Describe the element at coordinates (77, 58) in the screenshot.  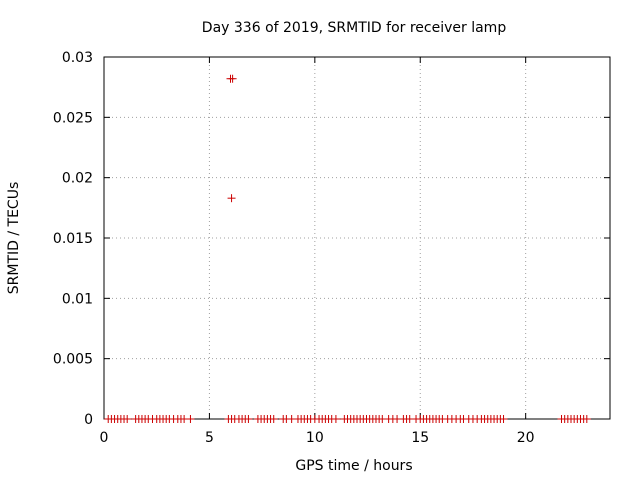
I see `y-tick-label: 0.03` at that location.